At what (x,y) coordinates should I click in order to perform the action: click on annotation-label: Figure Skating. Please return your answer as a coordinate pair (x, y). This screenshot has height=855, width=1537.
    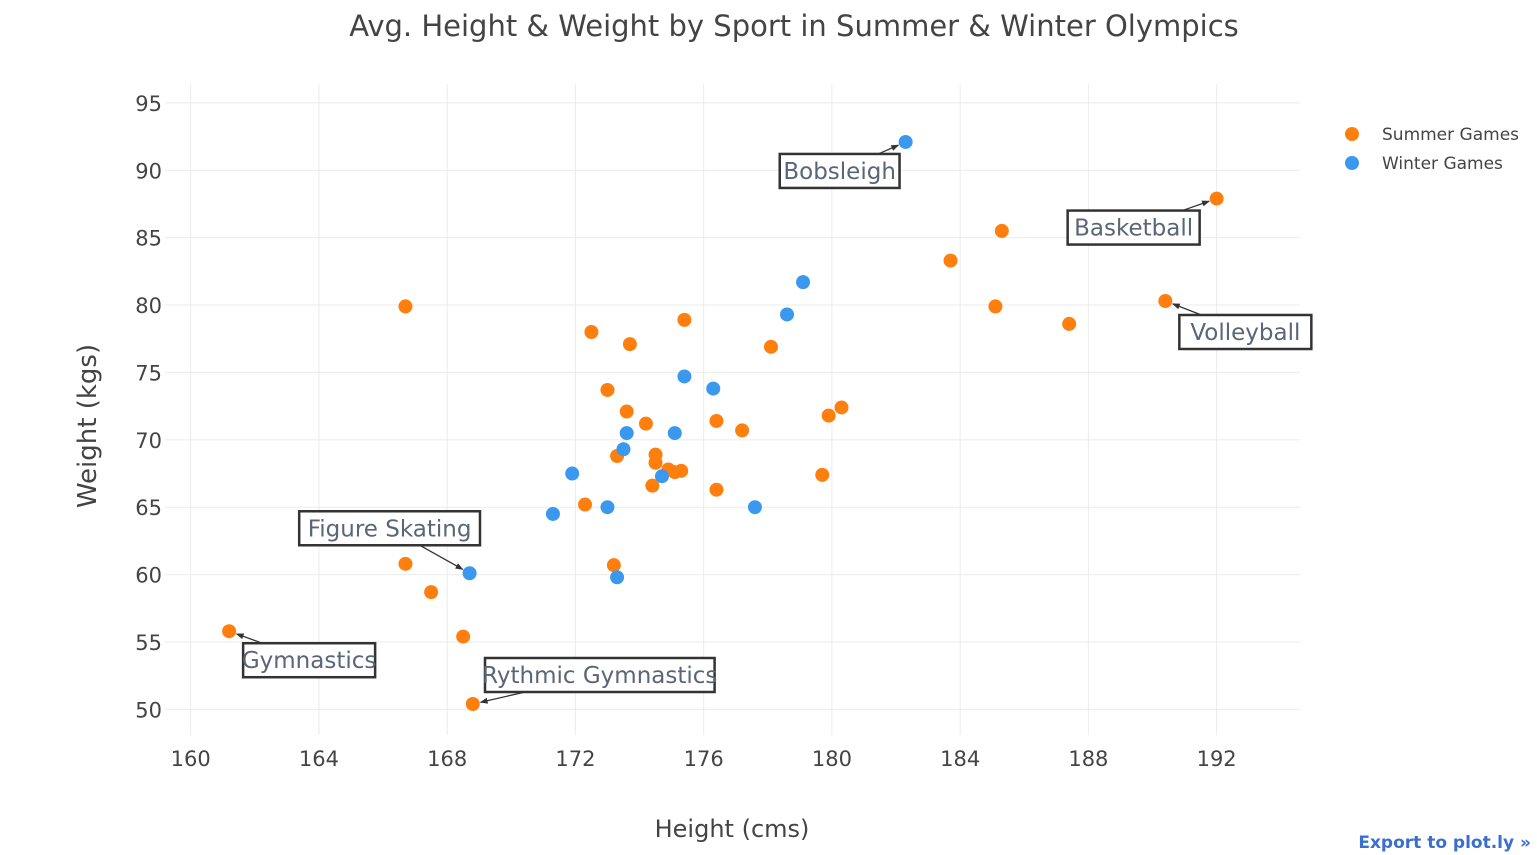
    Looking at the image, I should click on (390, 529).